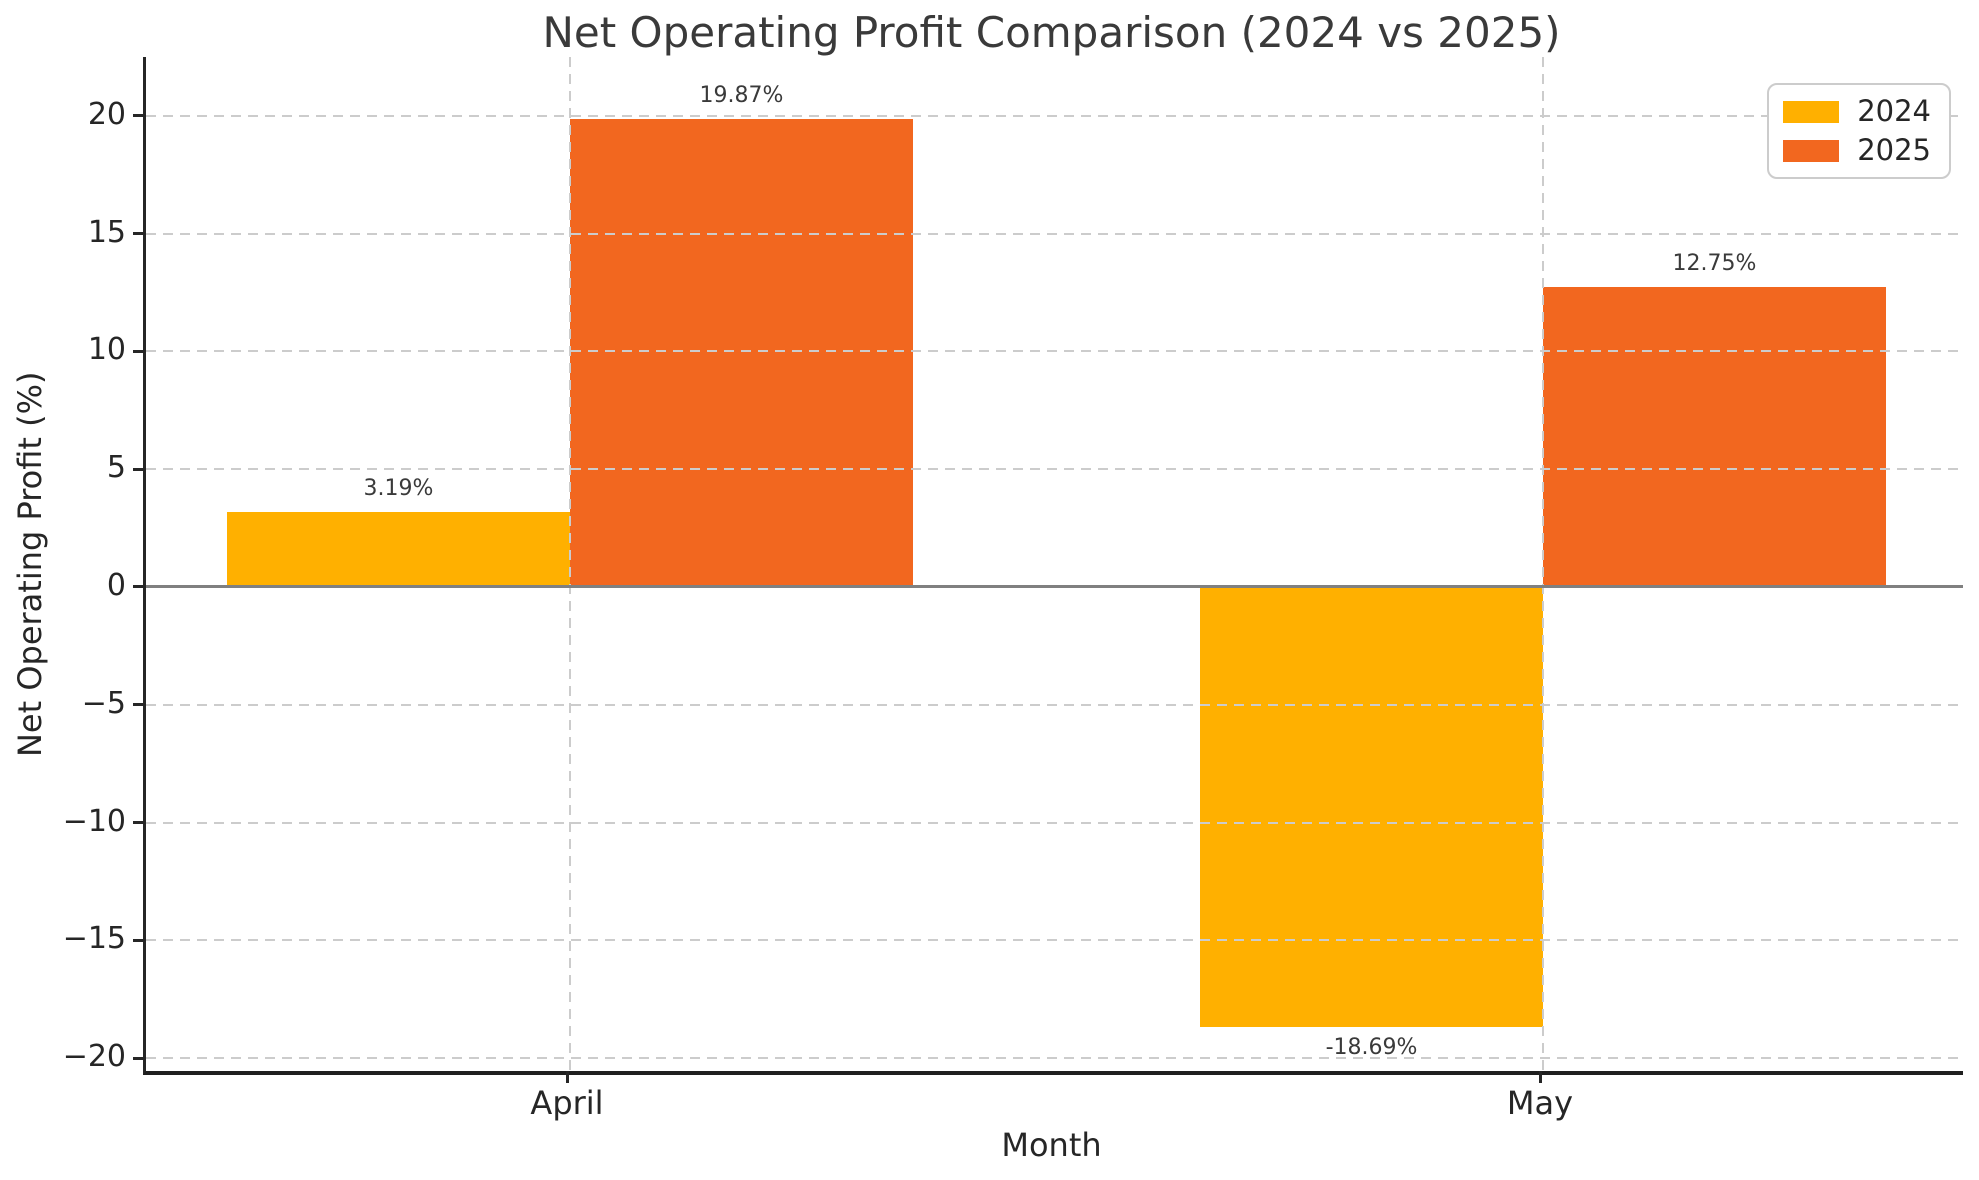 The image size is (1979, 1180). Describe the element at coordinates (1054, 704) in the screenshot. I see `gridline-y--5` at that location.